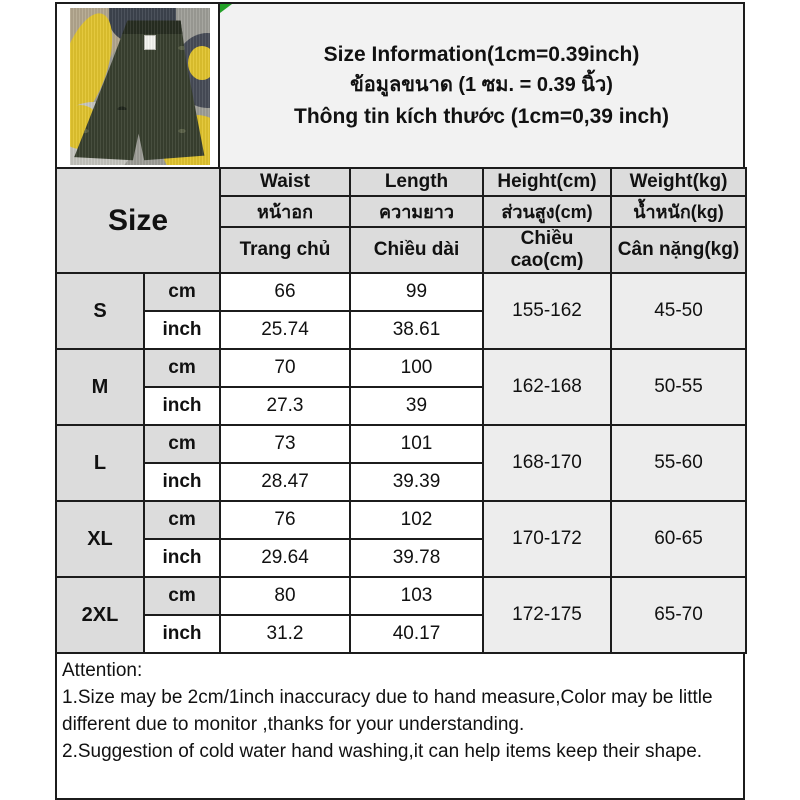 The height and width of the screenshot is (800, 800). What do you see at coordinates (678, 387) in the screenshot?
I see `weight-m: 50-55` at bounding box center [678, 387].